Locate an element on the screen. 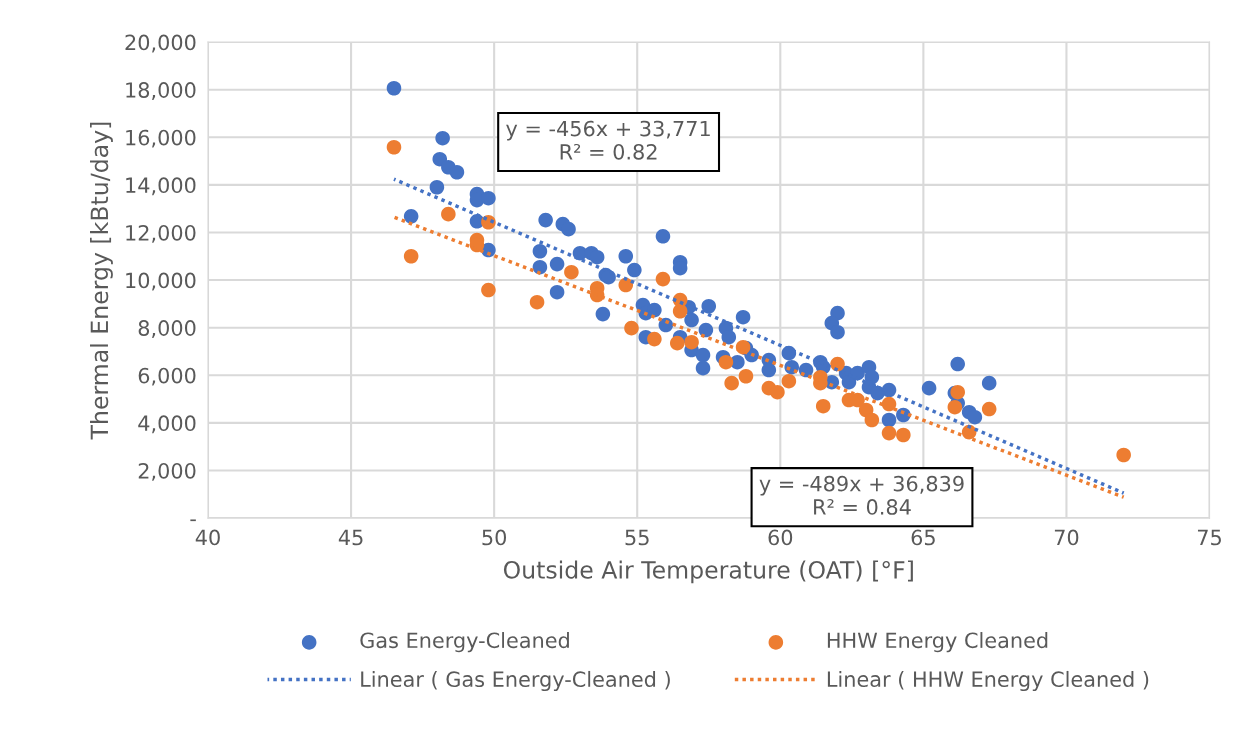 This screenshot has height=738, width=1238. x-tick-label: 45 is located at coordinates (350, 537).